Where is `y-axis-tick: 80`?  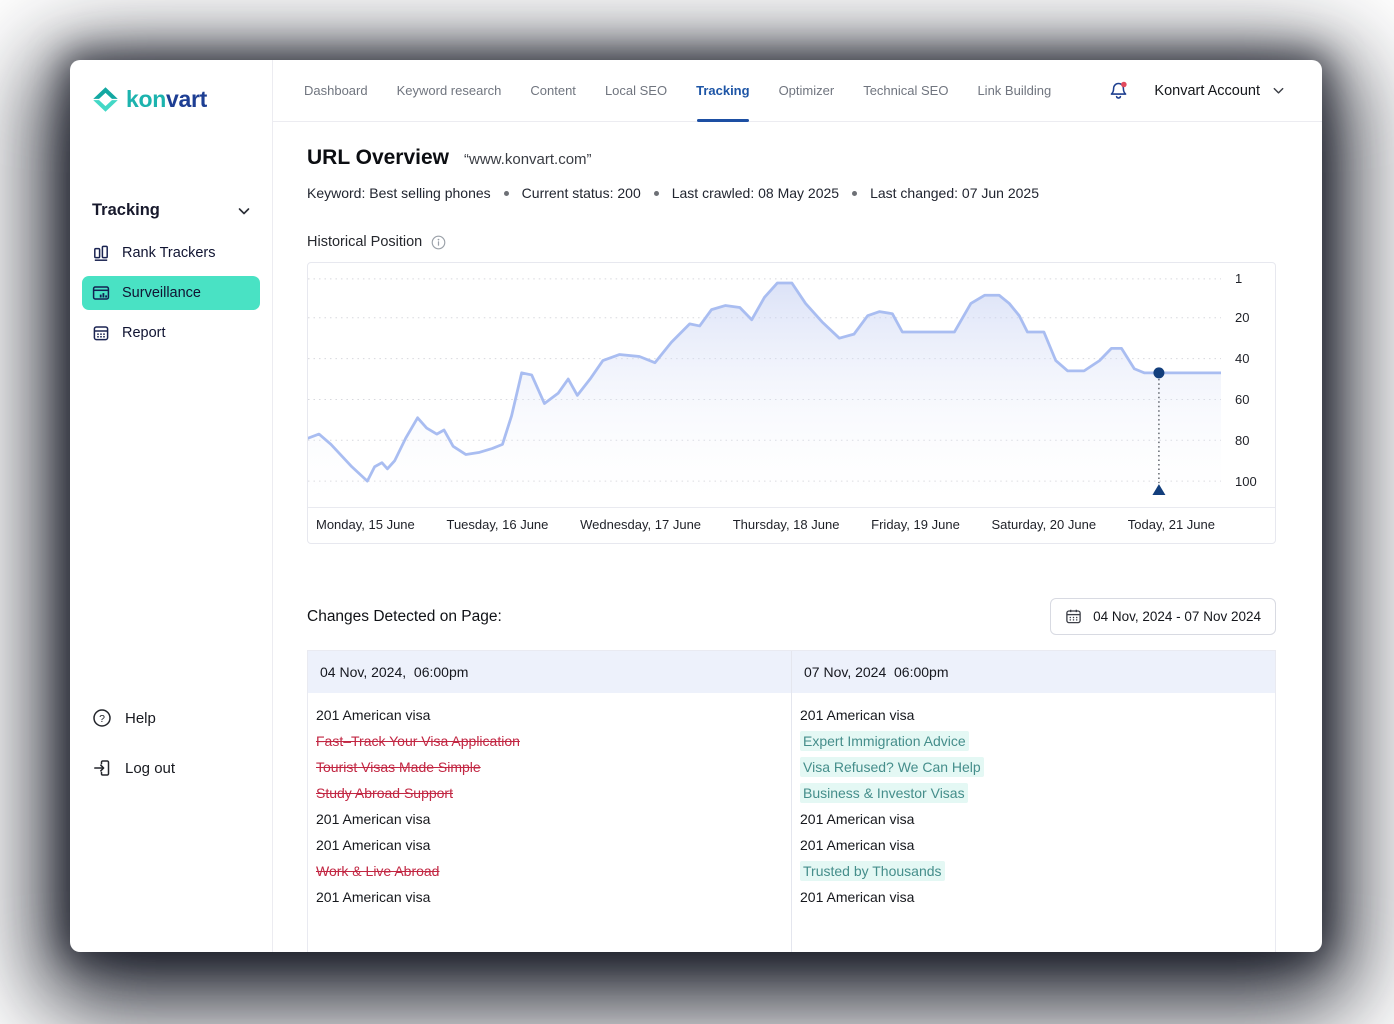 y-axis-tick: 80 is located at coordinates (1242, 440).